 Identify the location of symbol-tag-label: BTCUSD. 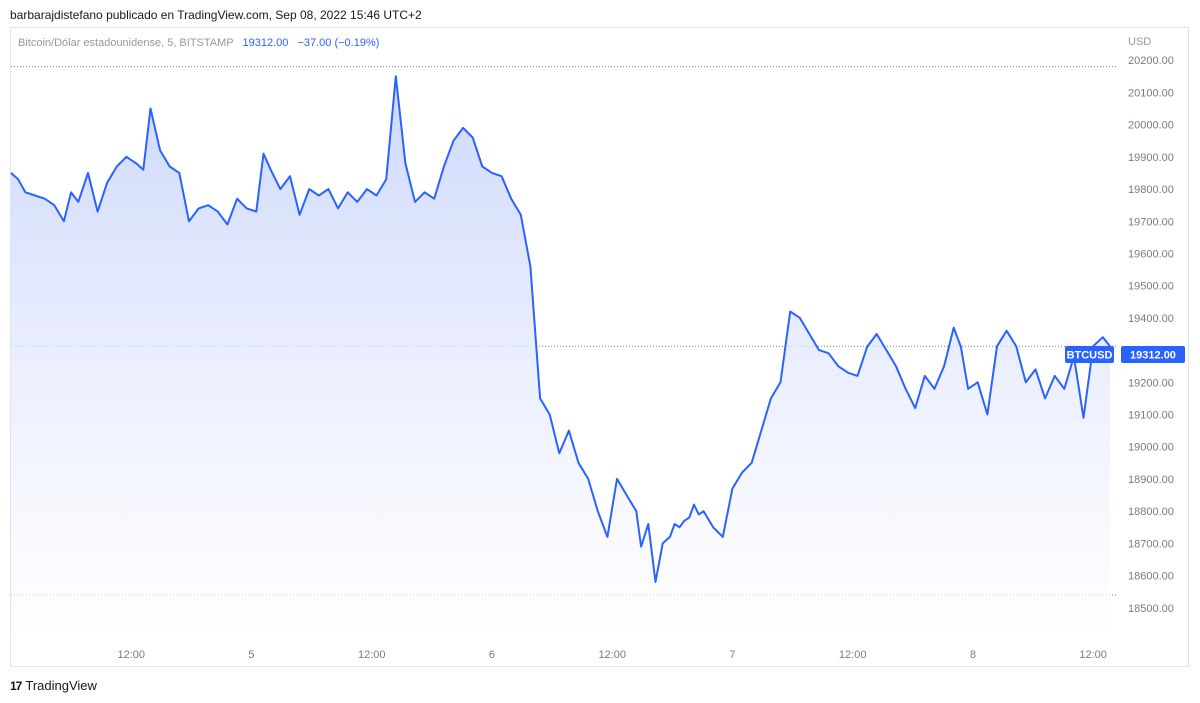
(1090, 356).